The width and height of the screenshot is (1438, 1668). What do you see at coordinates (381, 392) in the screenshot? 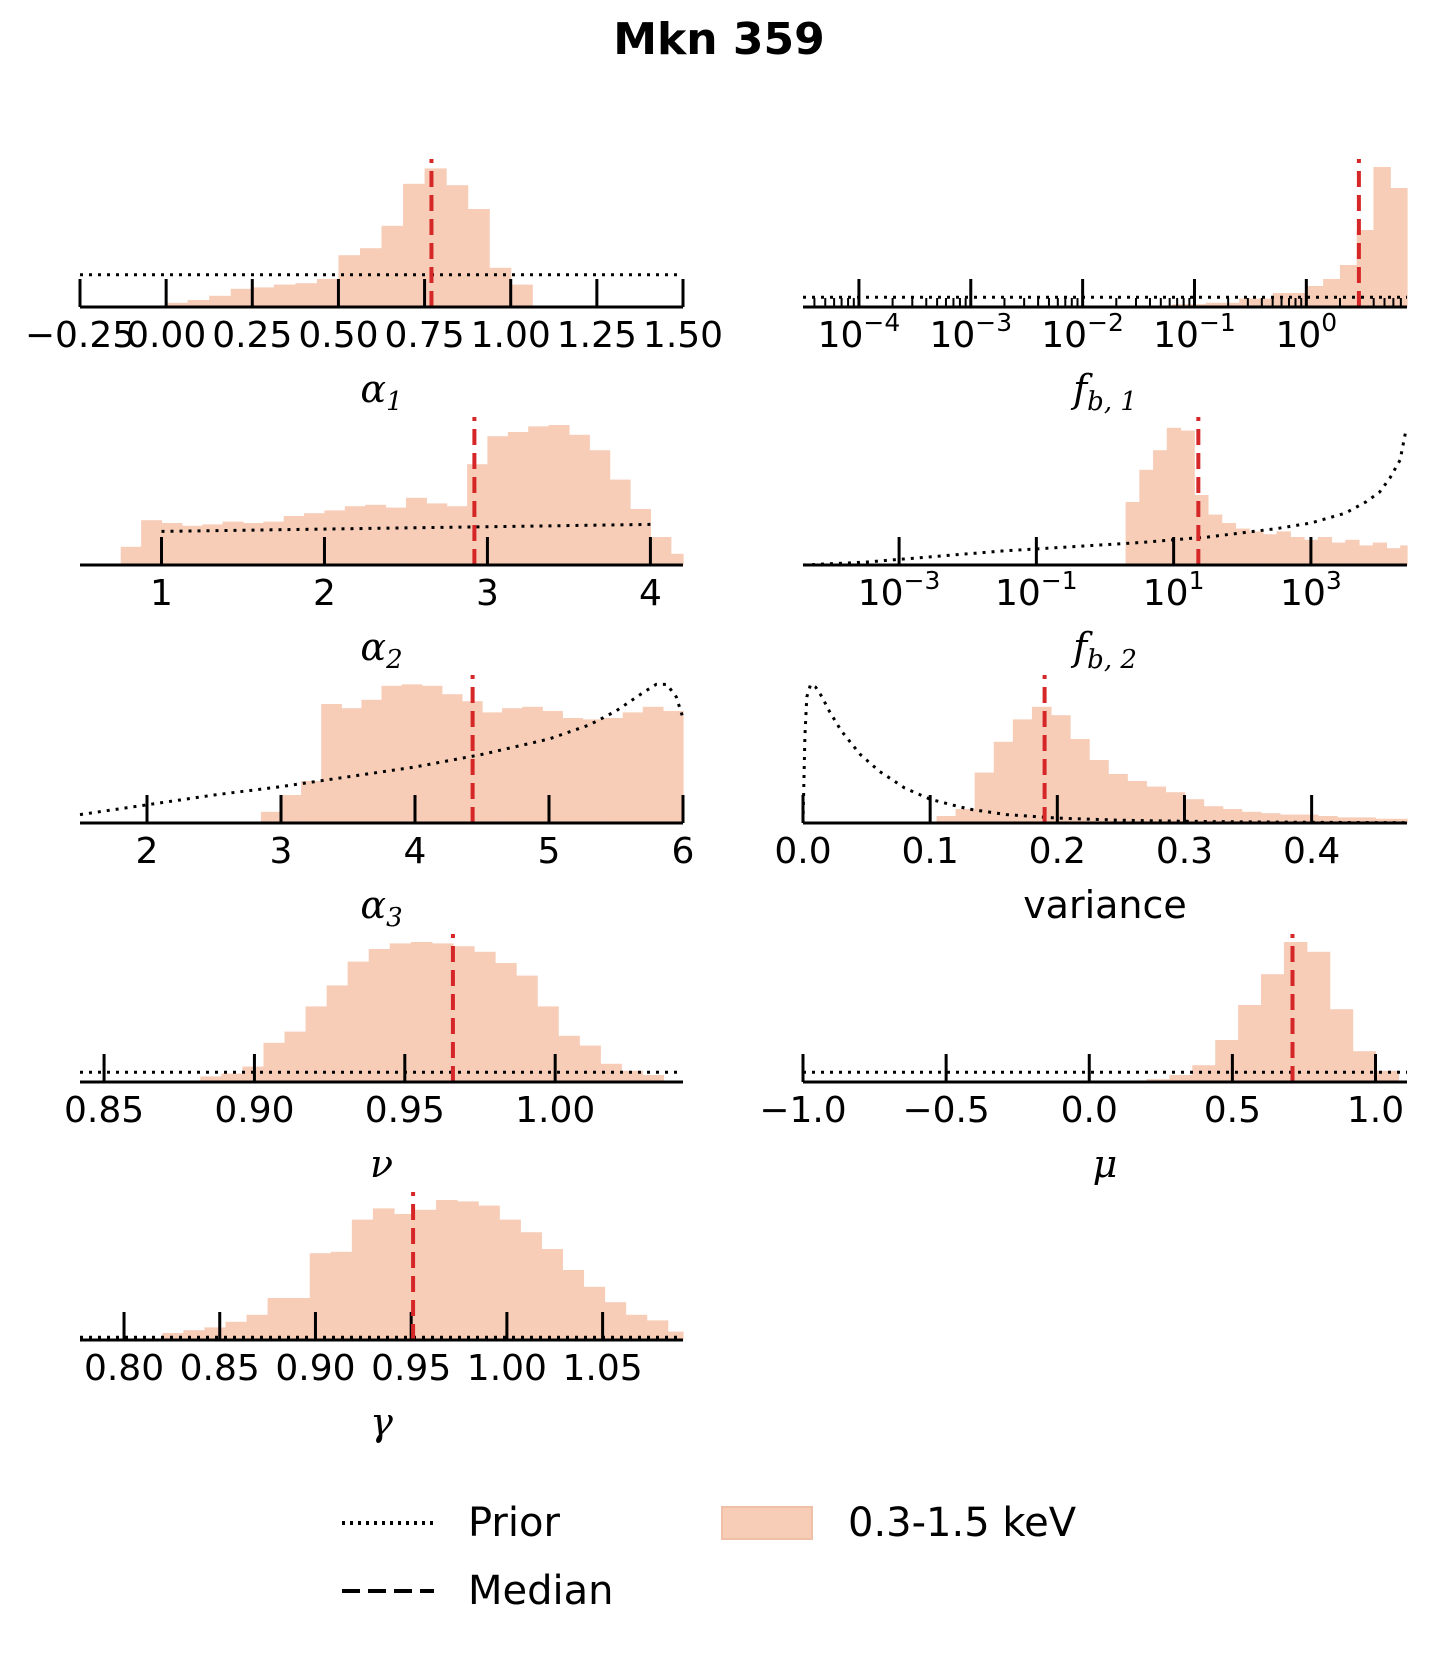
I see `alpha1-axis-label: α1` at bounding box center [381, 392].